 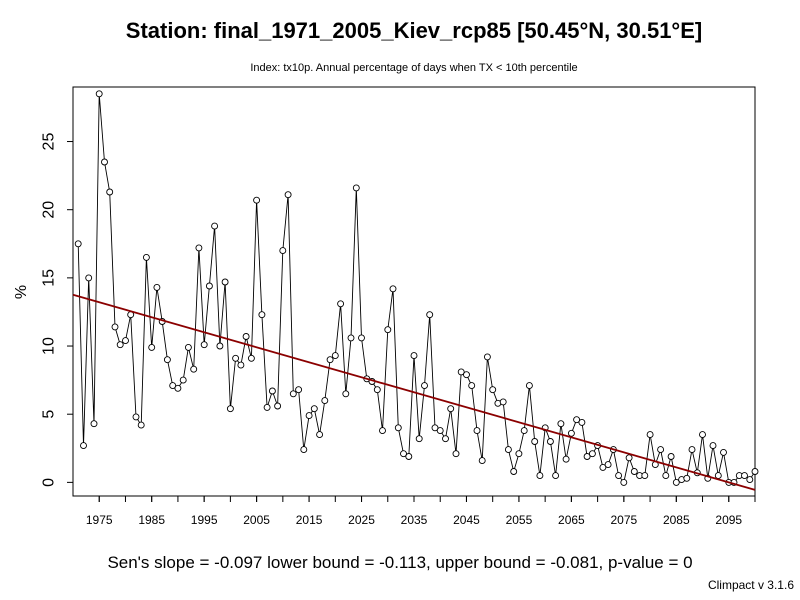 I want to click on y-tick-label: 0, so click(x=49, y=482).